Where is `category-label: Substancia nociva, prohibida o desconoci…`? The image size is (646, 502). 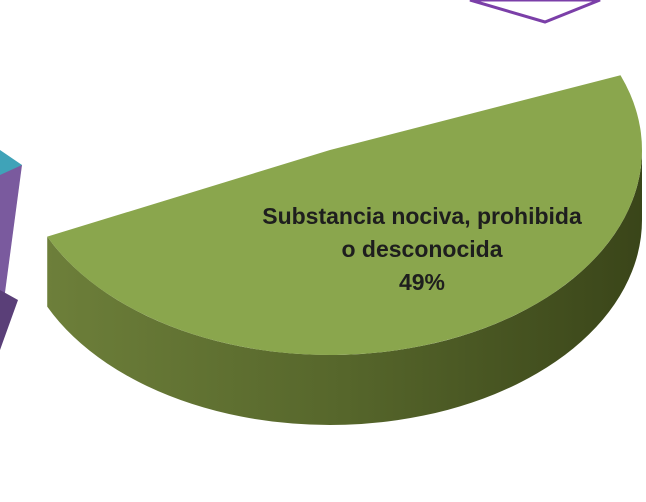
category-label: Substancia nociva, prohibida o desconoci… is located at coordinates (422, 232).